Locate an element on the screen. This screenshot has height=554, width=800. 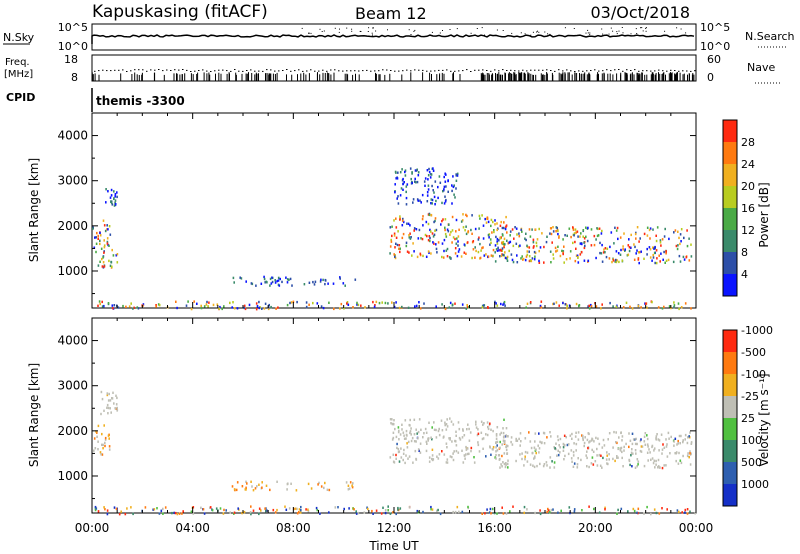
colorbar-tick-label: 24 is located at coordinates (748, 164).